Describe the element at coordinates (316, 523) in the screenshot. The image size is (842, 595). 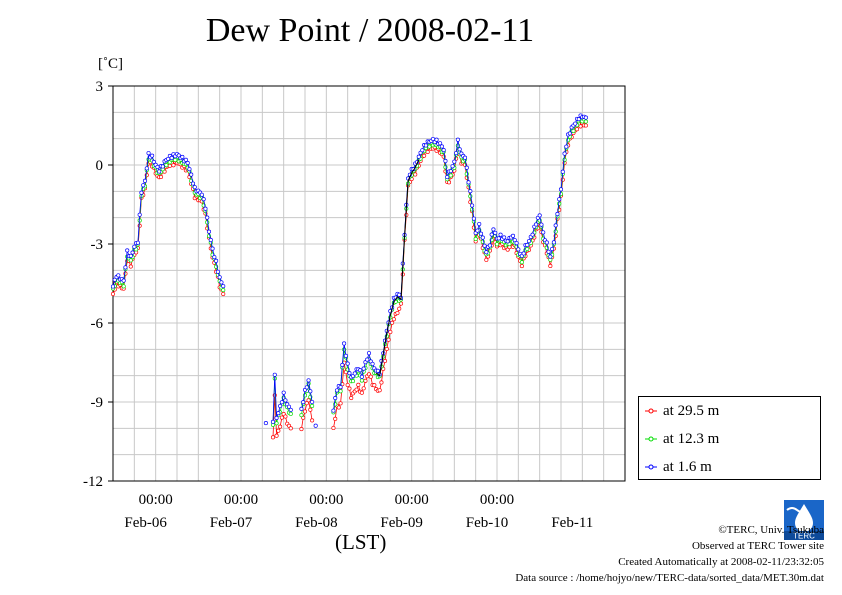
I see `x-tick-date-label: Feb-08` at that location.